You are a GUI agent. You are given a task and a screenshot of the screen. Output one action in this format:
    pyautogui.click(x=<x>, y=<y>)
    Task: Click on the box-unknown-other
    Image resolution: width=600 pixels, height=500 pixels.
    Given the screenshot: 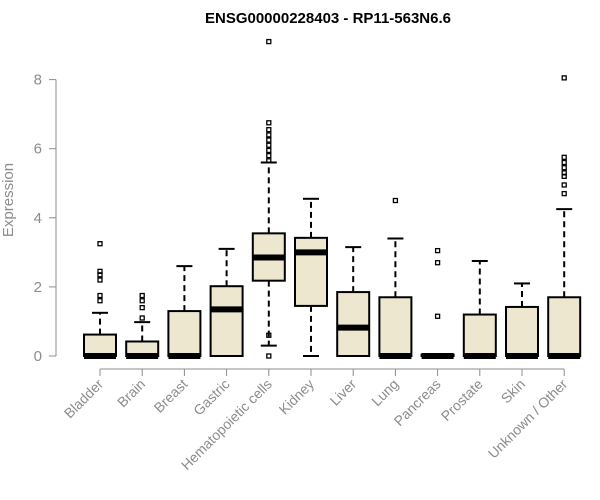 What is the action you would take?
    pyautogui.click(x=564, y=217)
    